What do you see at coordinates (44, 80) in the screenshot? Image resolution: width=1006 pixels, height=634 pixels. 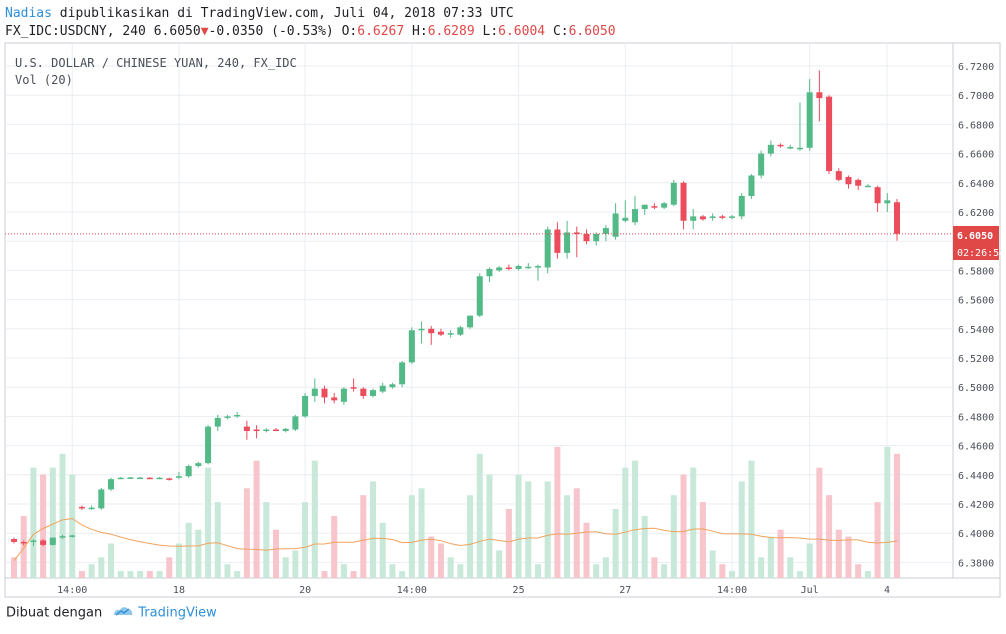 I see `volume-legend: Vol (20)` at bounding box center [44, 80].